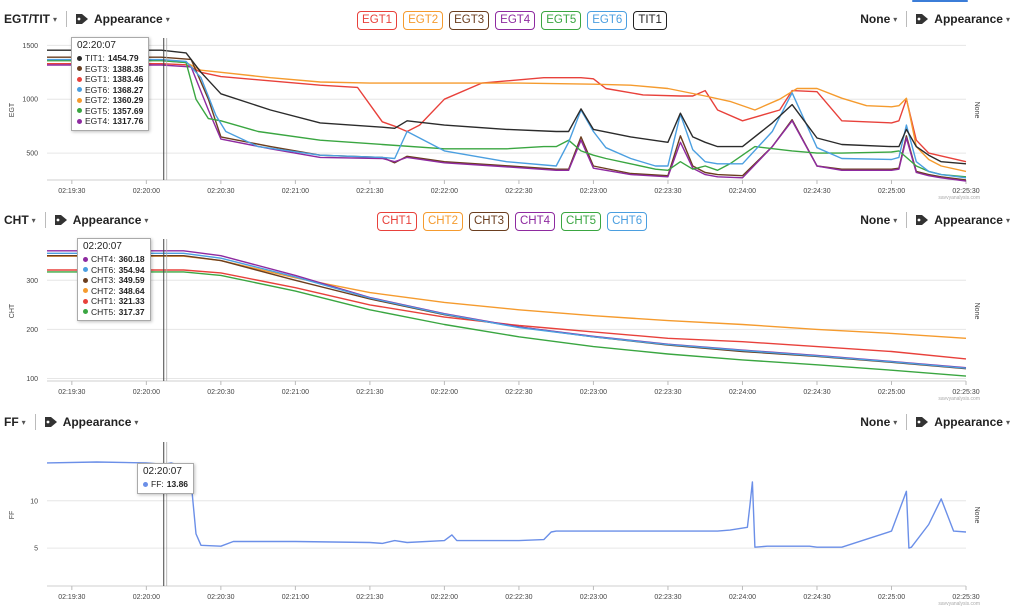 This screenshot has width=1024, height=614. I want to click on cht-right-axis-label: None, so click(875, 220).